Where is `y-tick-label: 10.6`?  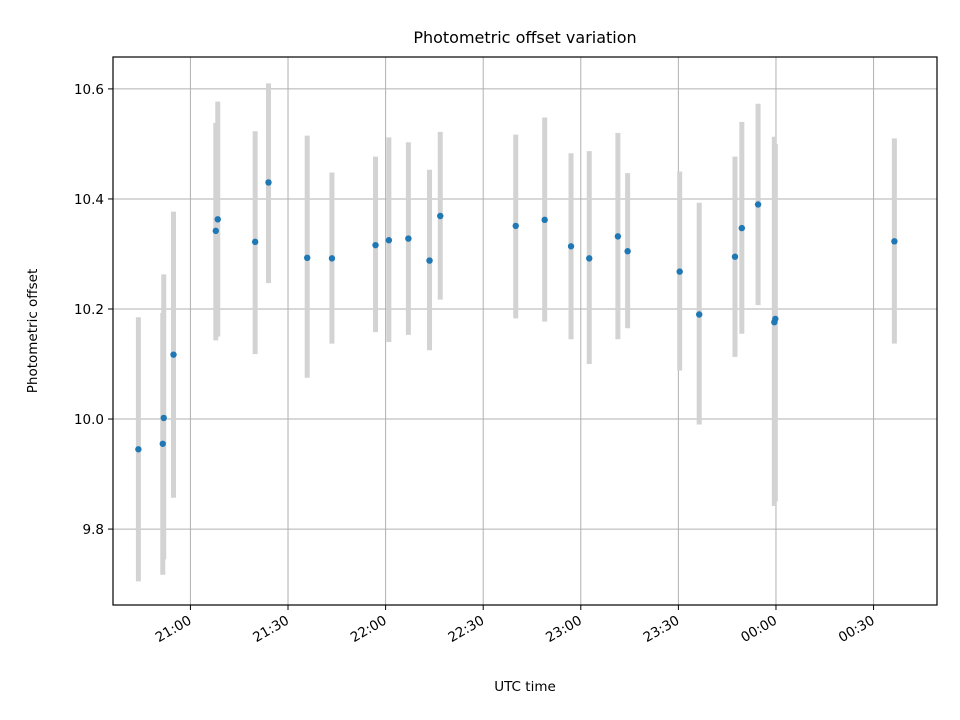 y-tick-label: 10.6 is located at coordinates (89, 90).